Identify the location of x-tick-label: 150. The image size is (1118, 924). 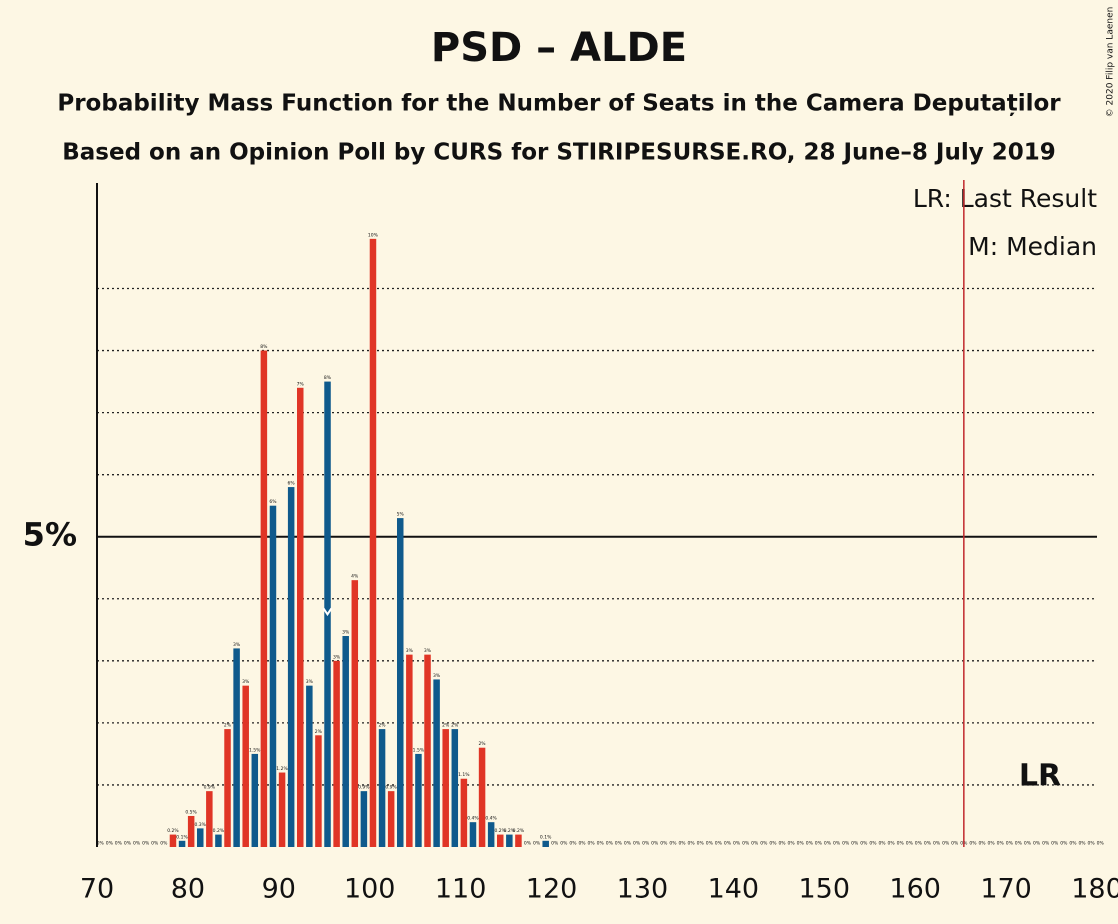
(824, 889).